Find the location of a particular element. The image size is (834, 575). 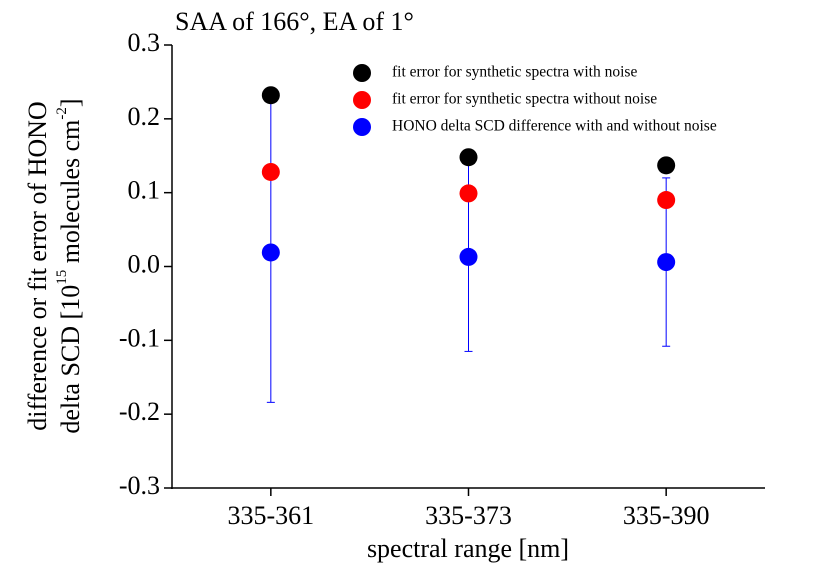

y-label-sup: -2 is located at coordinates (62, 113).